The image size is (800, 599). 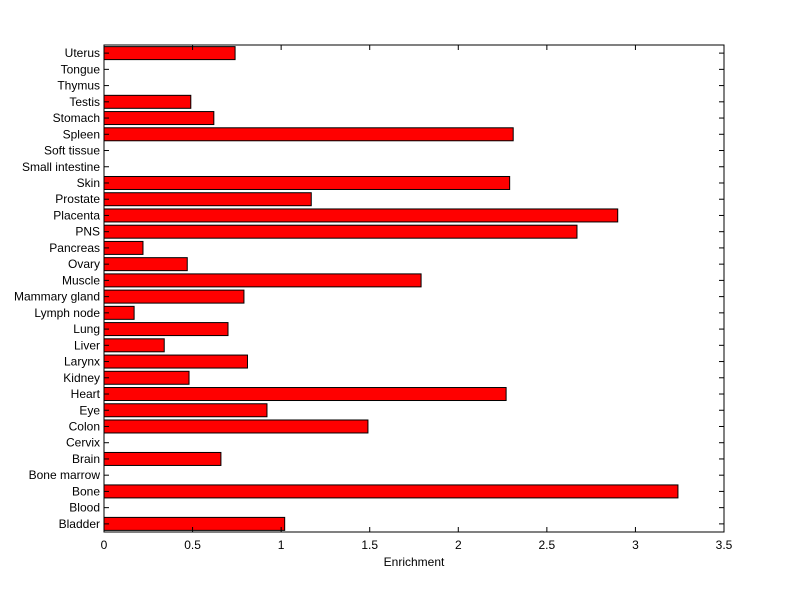 I want to click on bar-spleen, so click(x=308, y=134).